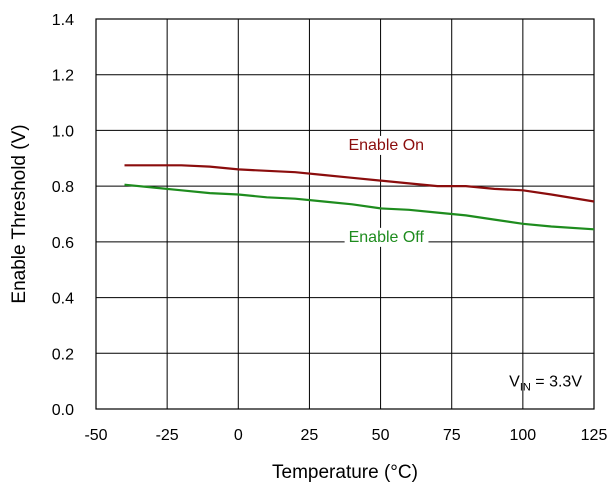 This screenshot has height=492, width=616. I want to click on x-tick-label: -50, so click(95, 435).